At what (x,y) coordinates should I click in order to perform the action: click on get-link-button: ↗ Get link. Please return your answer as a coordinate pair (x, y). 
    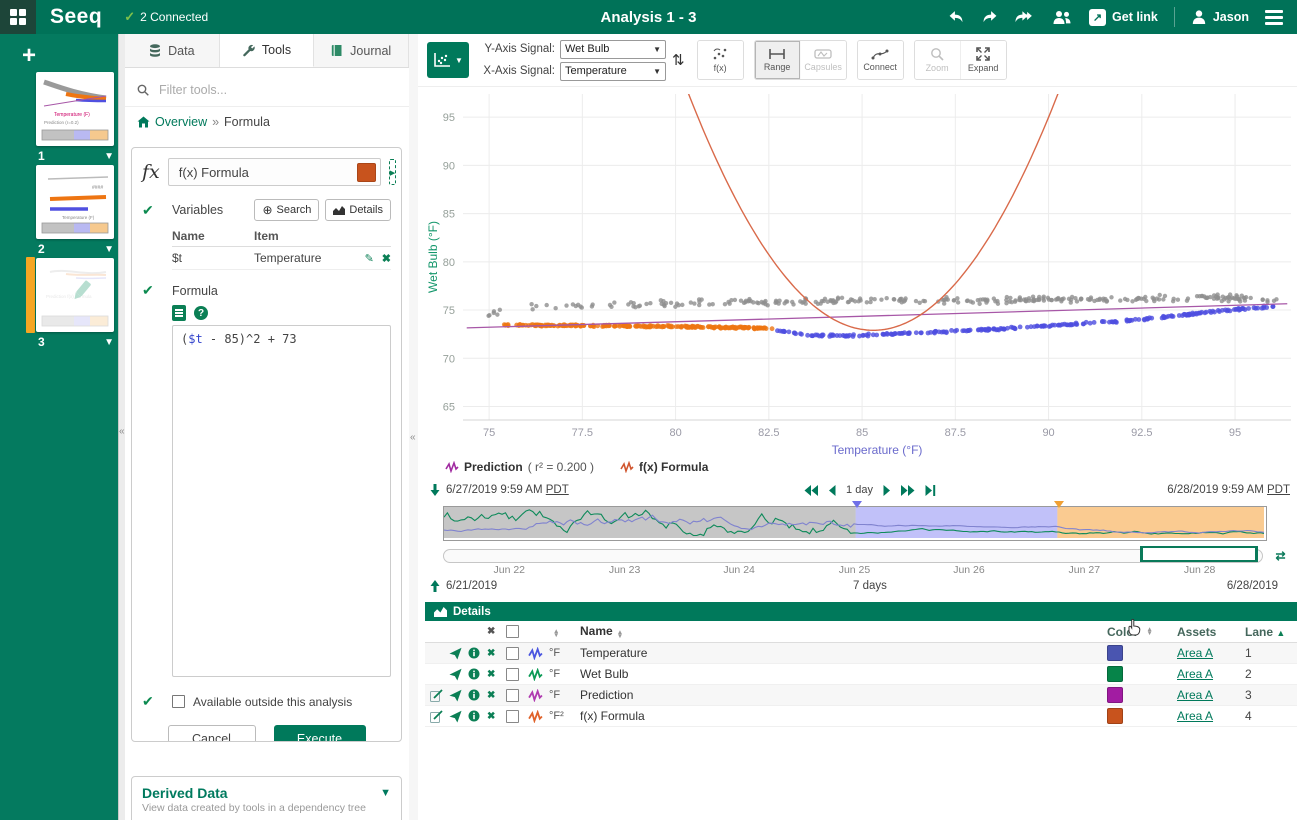
    Looking at the image, I should click on (1123, 17).